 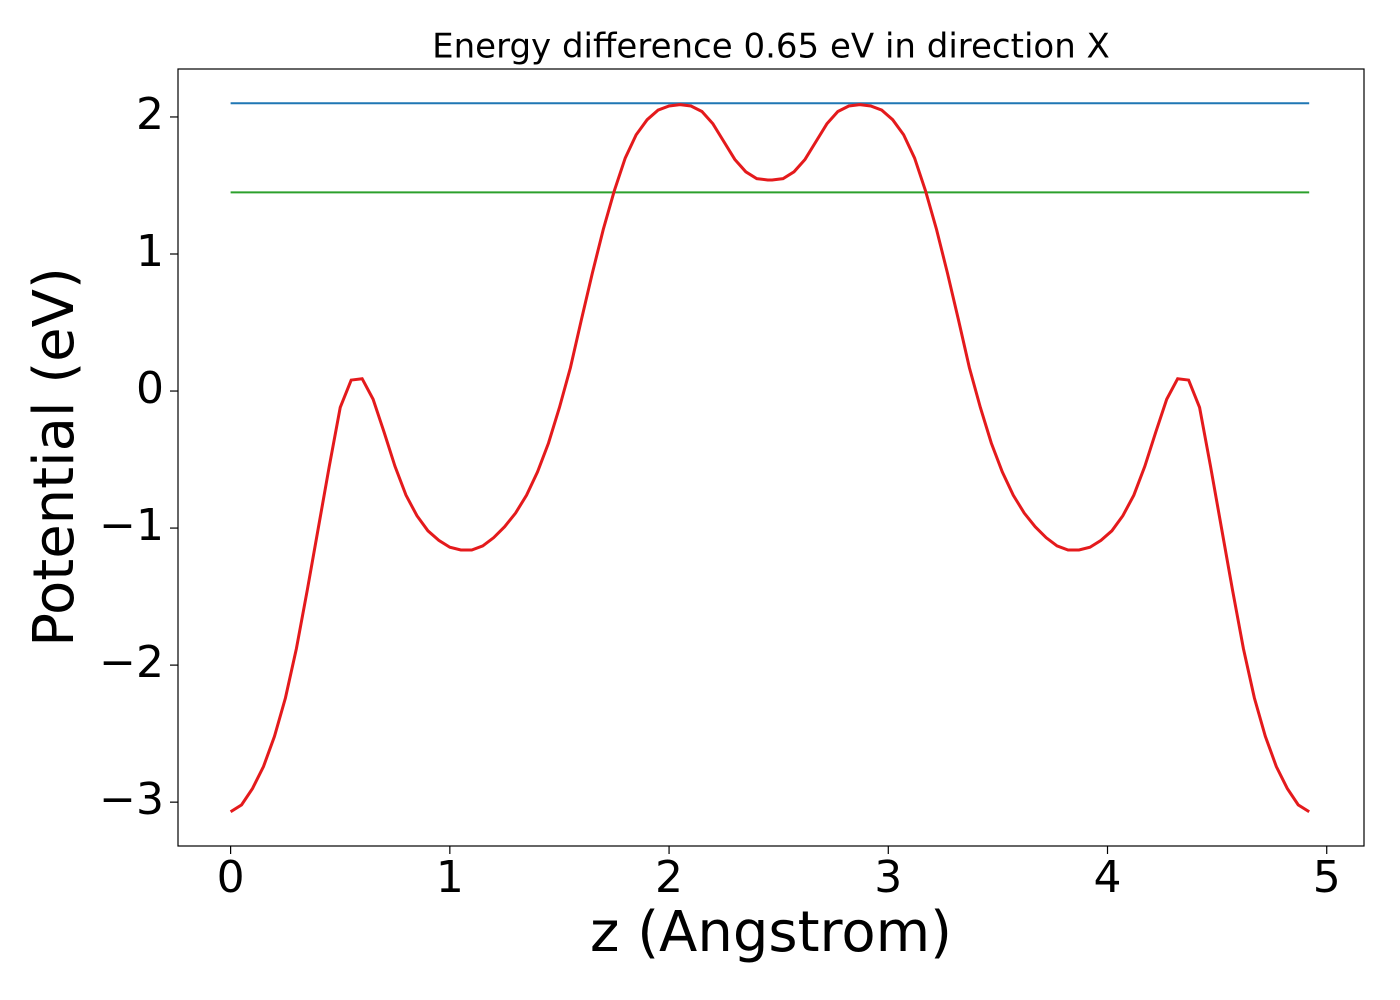 I want to click on x-tick-label: 3, so click(x=888, y=877).